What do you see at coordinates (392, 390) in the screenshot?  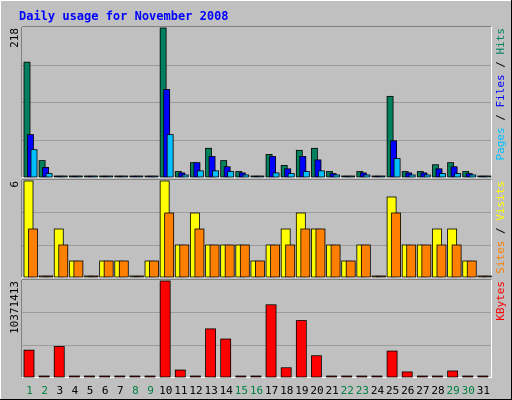 I see `x-tick-label-day-25: 25` at bounding box center [392, 390].